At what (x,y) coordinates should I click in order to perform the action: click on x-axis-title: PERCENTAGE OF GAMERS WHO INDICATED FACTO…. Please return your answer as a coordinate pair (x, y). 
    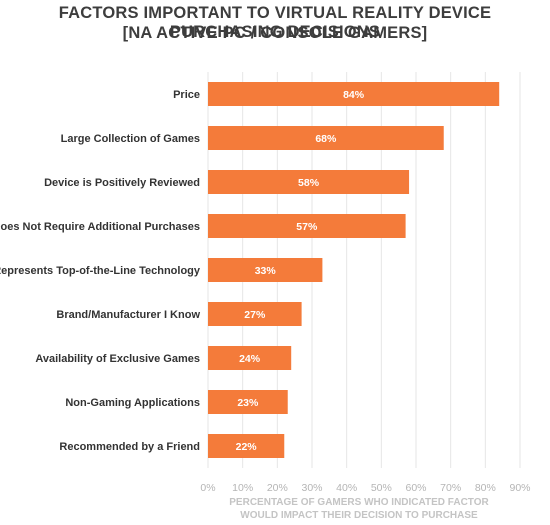
    Looking at the image, I should click on (359, 502).